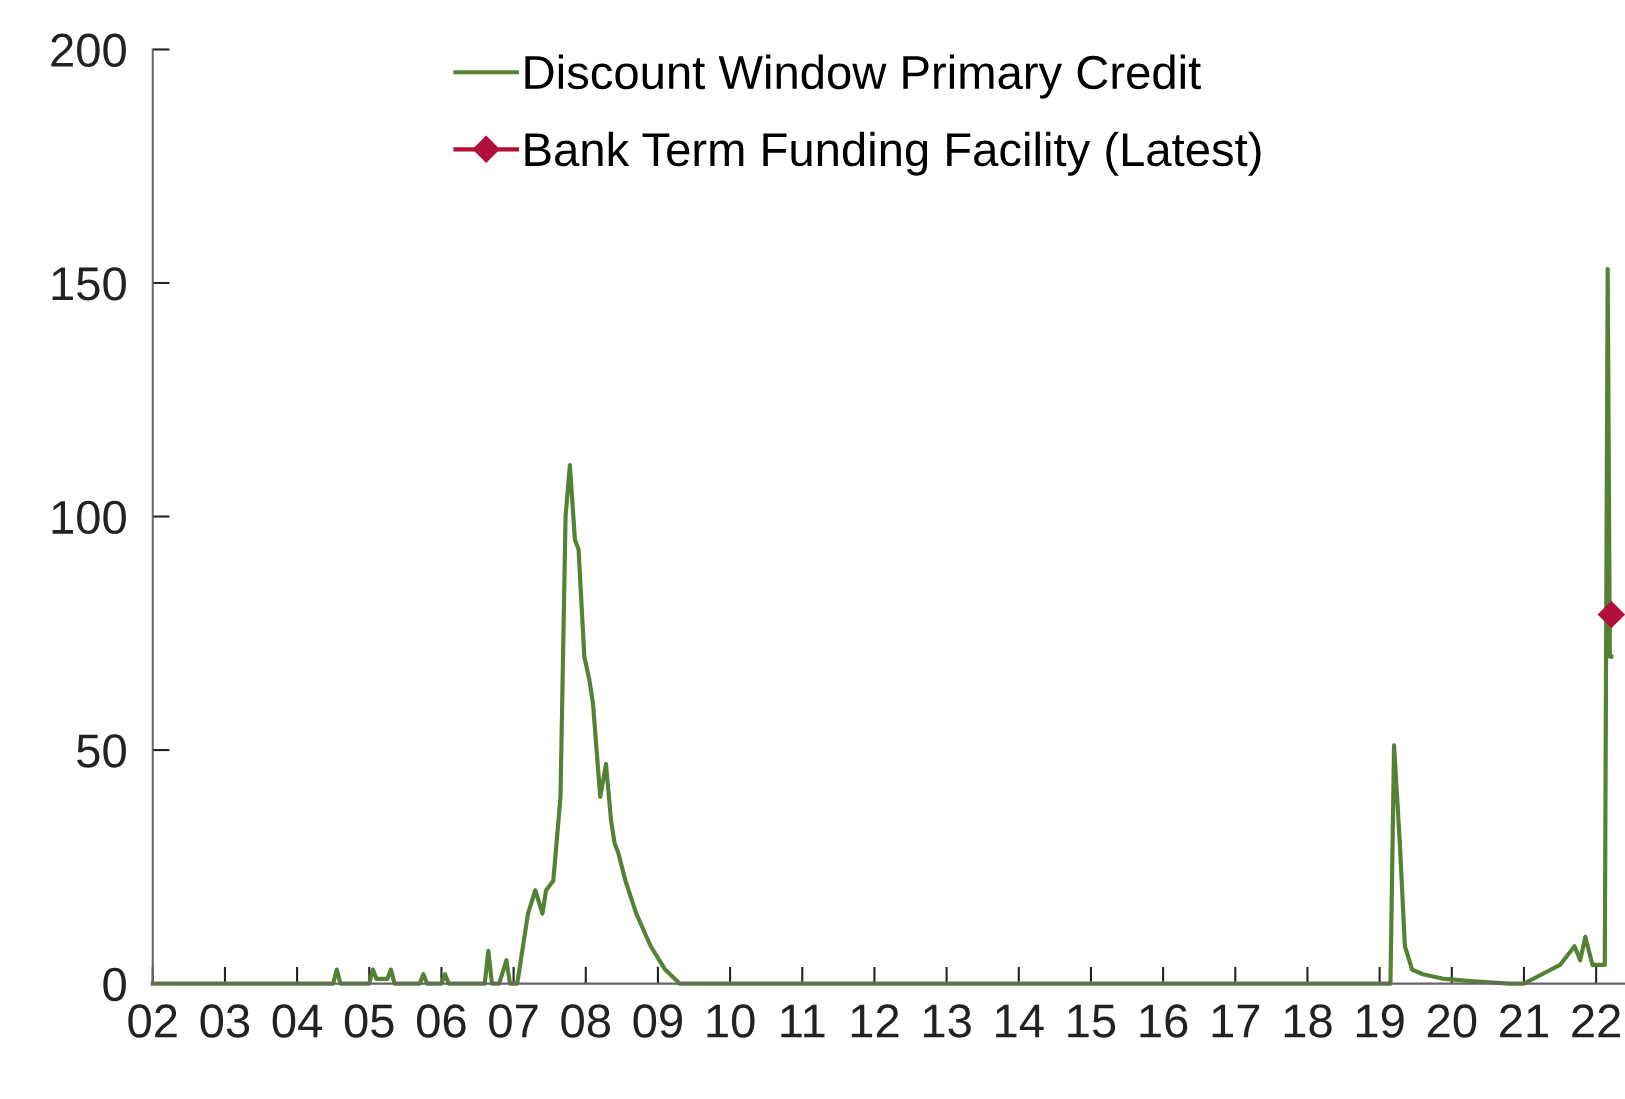 The image size is (1625, 1099). What do you see at coordinates (585, 1021) in the screenshot?
I see `x-tick-label: 08` at bounding box center [585, 1021].